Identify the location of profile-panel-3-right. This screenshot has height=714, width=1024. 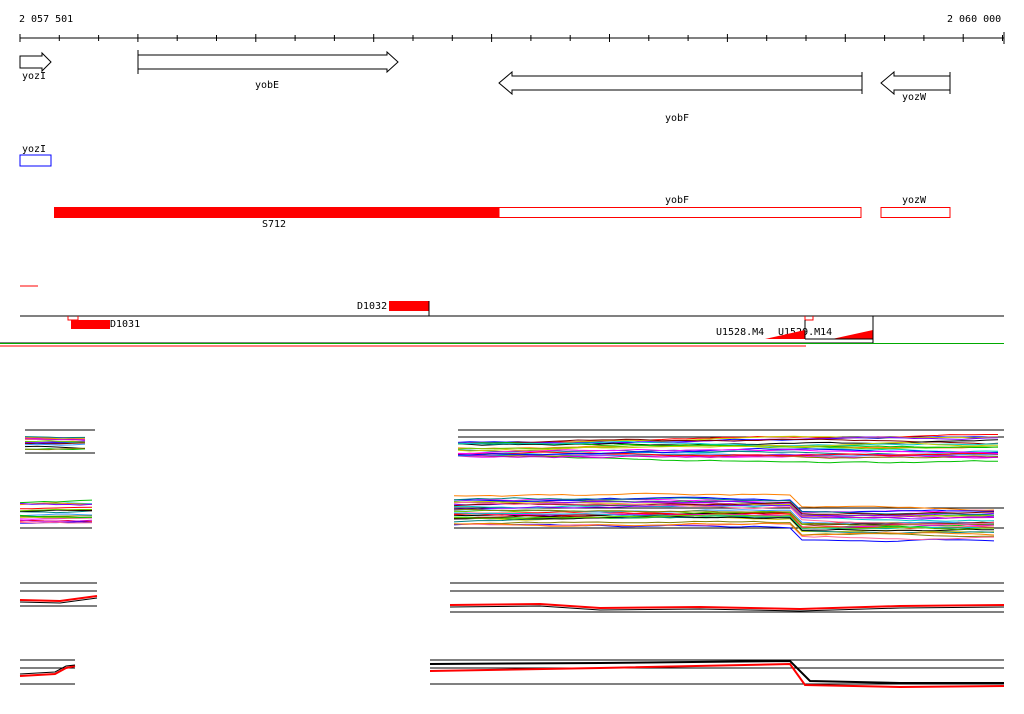
(727, 597).